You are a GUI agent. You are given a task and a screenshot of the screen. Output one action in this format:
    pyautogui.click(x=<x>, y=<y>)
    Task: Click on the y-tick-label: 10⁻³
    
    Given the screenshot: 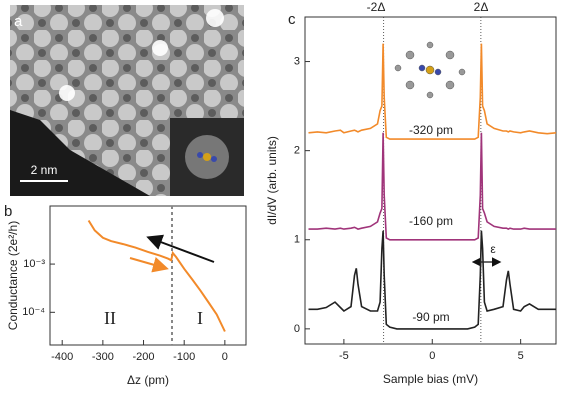 What is the action you would take?
    pyautogui.click(x=34, y=264)
    